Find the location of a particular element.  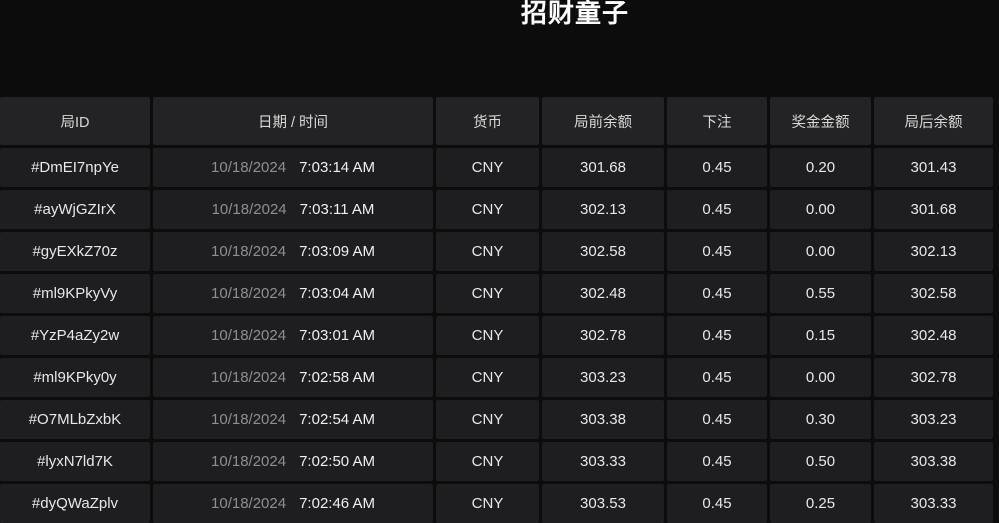

column-header-date-time: 日期 / 时间 is located at coordinates (293, 121).